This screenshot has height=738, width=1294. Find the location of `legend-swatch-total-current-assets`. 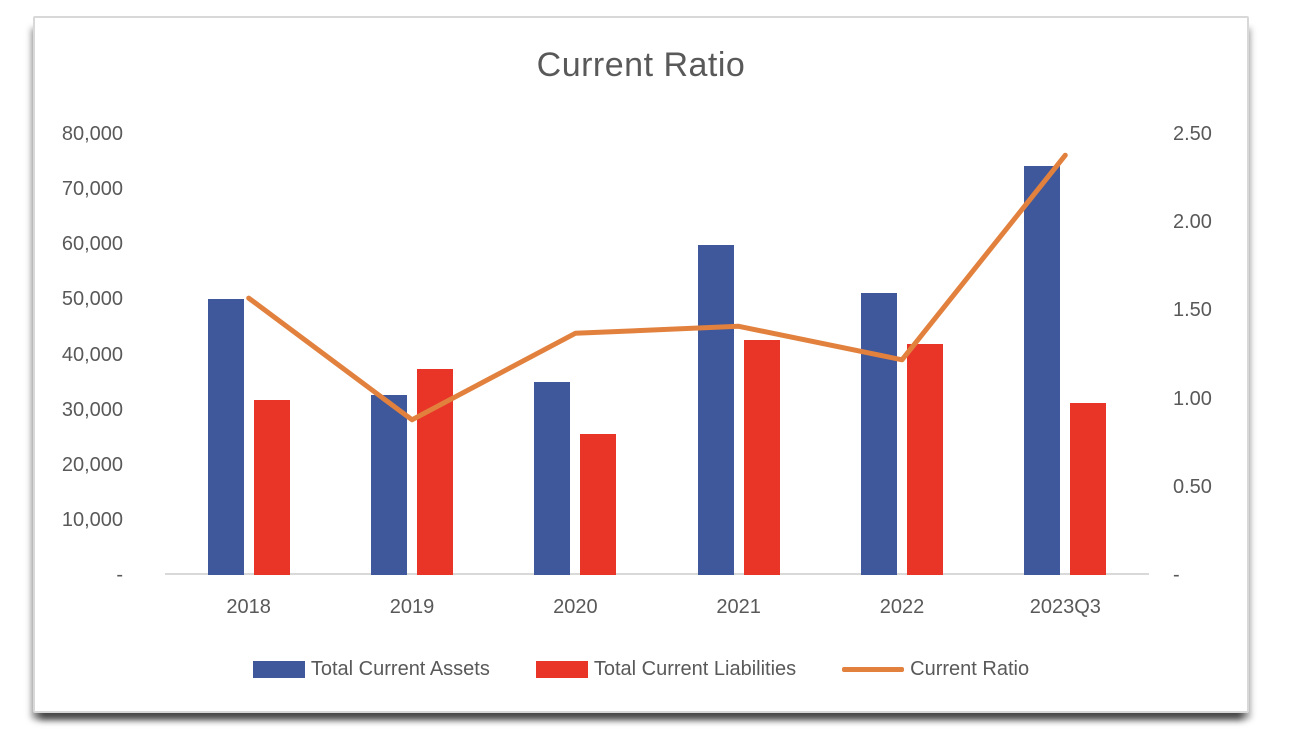

legend-swatch-total-current-assets is located at coordinates (278, 669).